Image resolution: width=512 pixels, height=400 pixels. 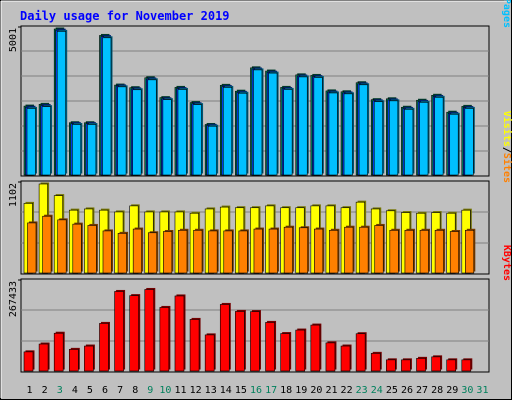 What do you see at coordinates (165, 390) in the screenshot?
I see `day-label-10: 10` at bounding box center [165, 390].